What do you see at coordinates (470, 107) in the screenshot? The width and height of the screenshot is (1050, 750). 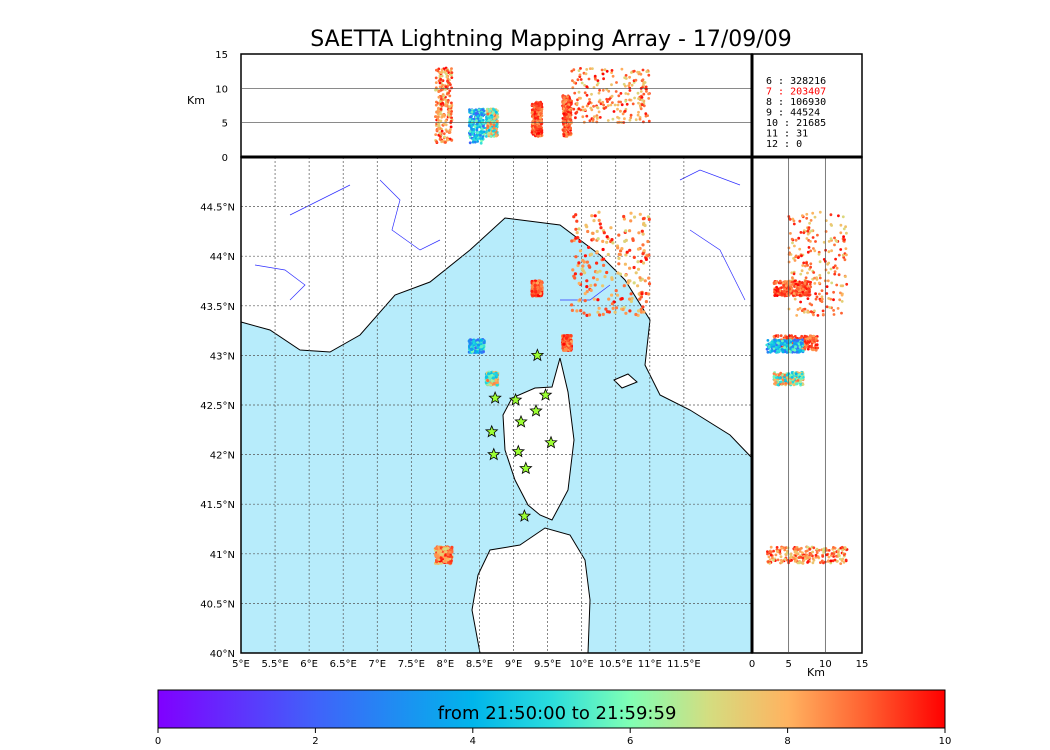 I see `altitude-panel: 0 5 10 15 Km` at bounding box center [470, 107].